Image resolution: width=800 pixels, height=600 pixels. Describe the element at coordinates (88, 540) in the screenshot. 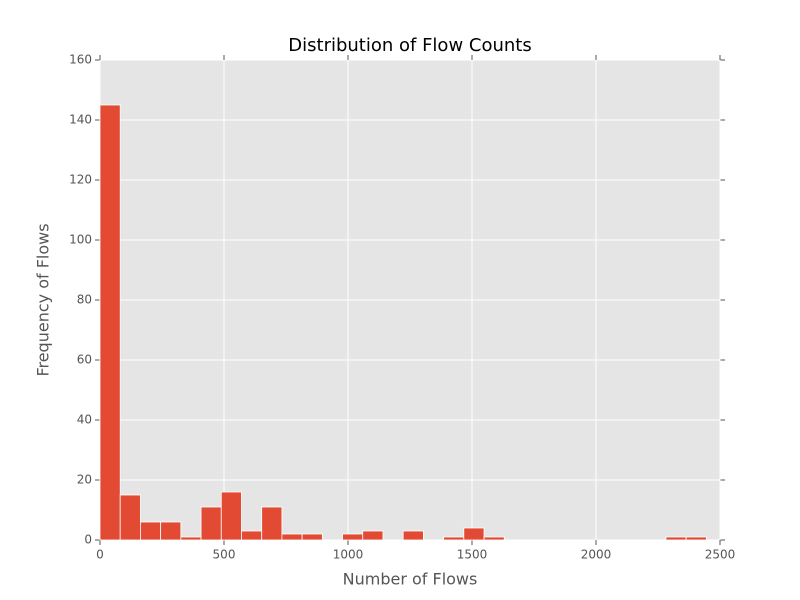

I see `y-tick-label: 0` at that location.